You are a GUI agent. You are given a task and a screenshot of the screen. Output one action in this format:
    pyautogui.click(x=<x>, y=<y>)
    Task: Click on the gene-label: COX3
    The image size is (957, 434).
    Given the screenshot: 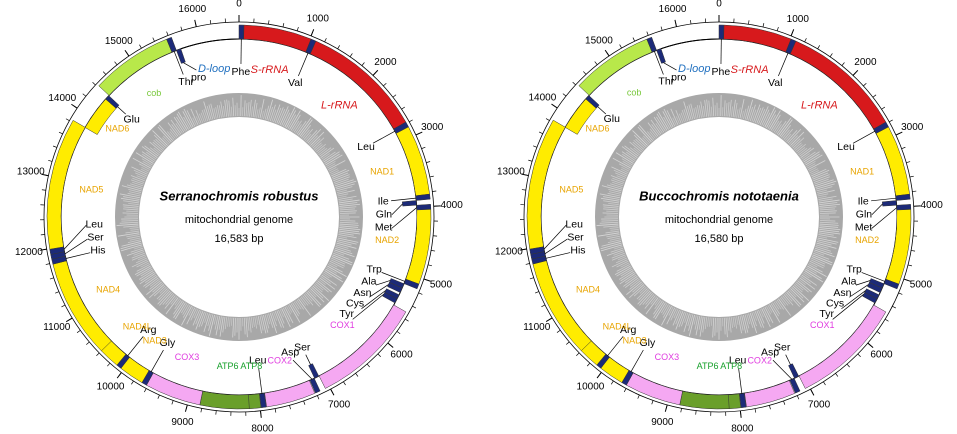 What is the action you would take?
    pyautogui.click(x=187, y=357)
    